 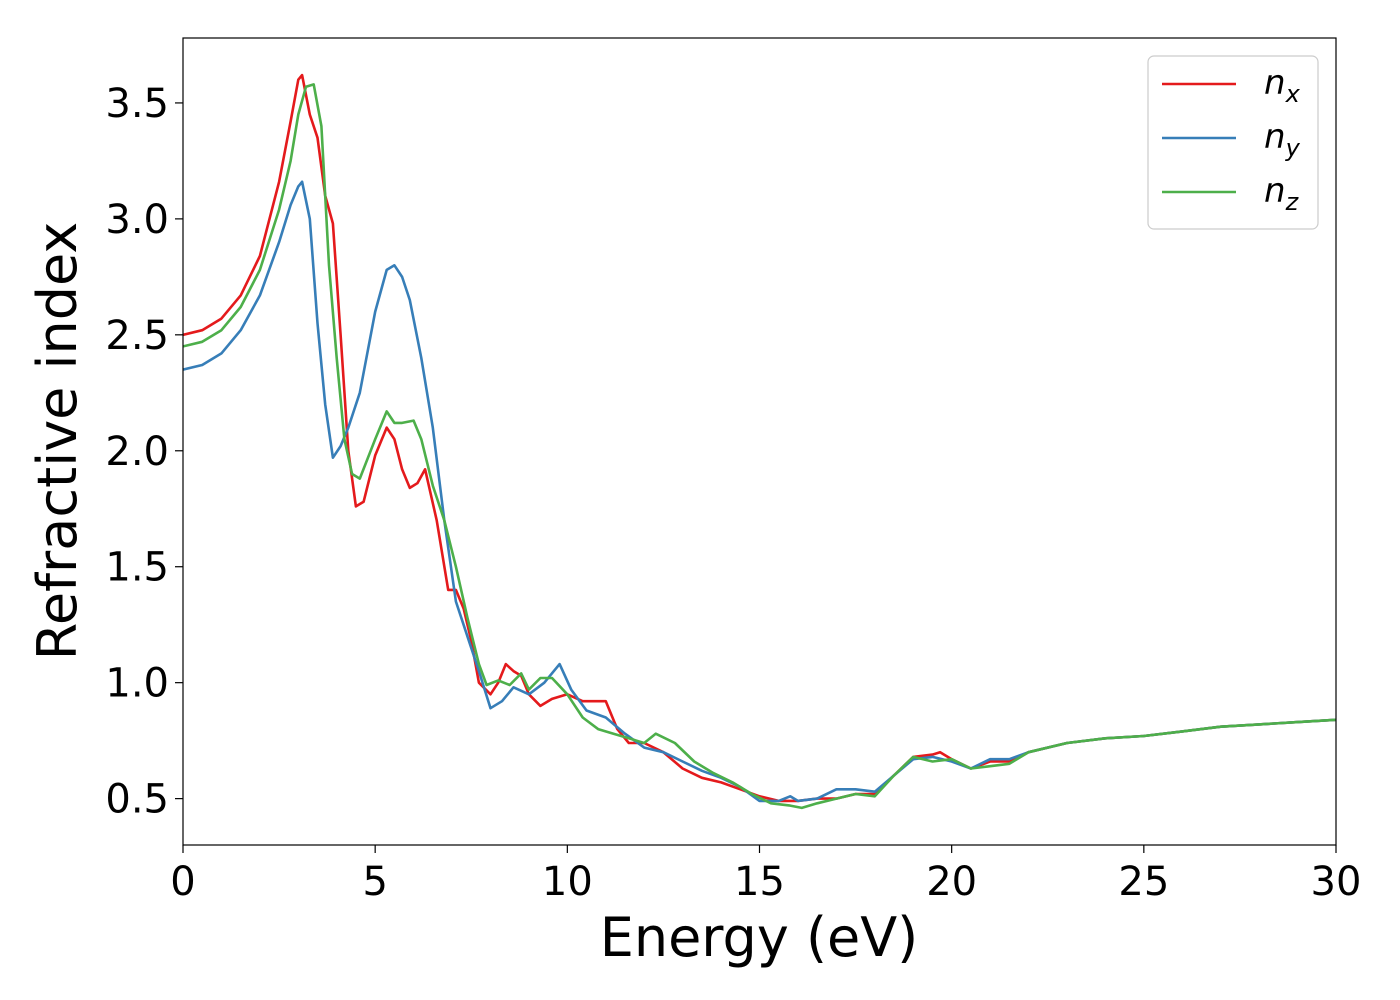 I want to click on y-axis-title: Refractive index, so click(x=57, y=441).